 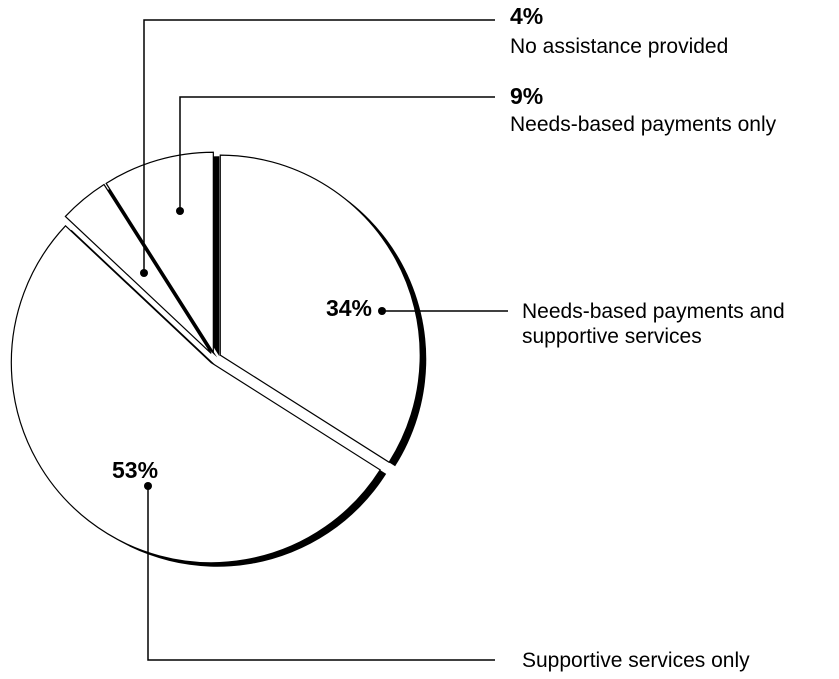 What do you see at coordinates (636, 660) in the screenshot?
I see `category-label: Supportive services only` at bounding box center [636, 660].